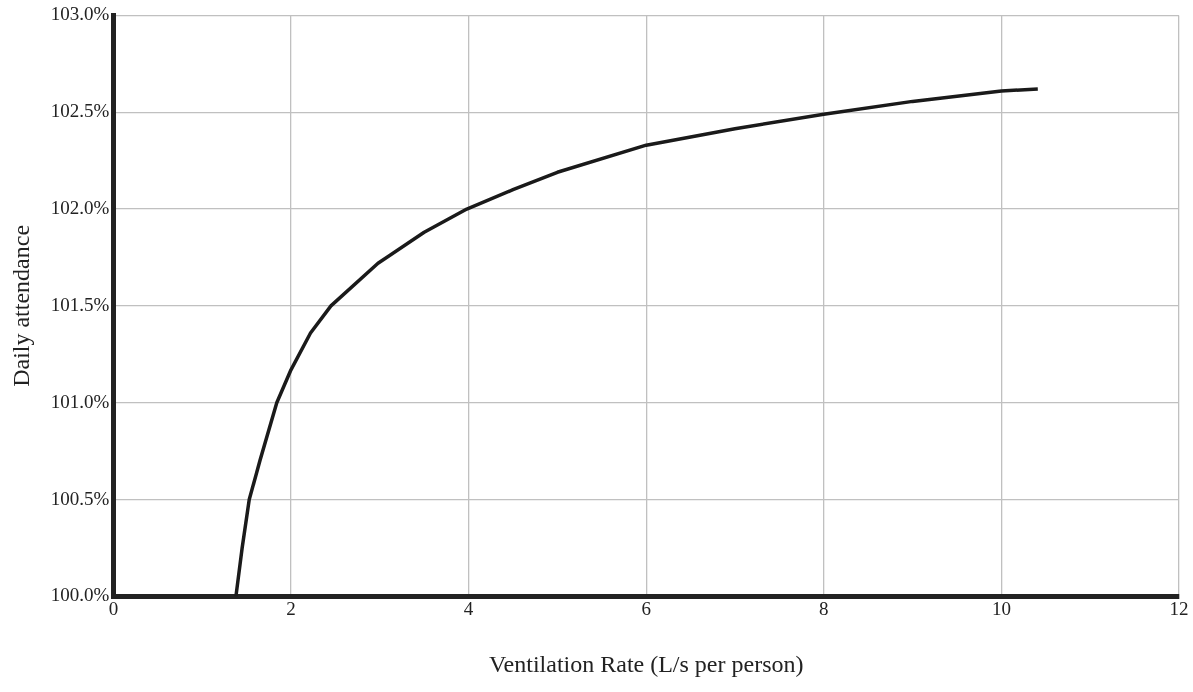  I want to click on x-tick-label: 2, so click(291, 608).